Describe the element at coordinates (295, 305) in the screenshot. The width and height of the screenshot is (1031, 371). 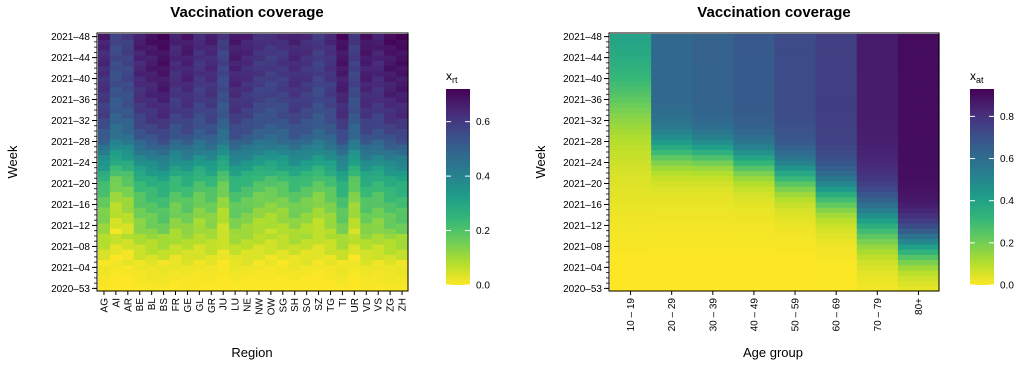
I see `x-tick-label: SH` at that location.